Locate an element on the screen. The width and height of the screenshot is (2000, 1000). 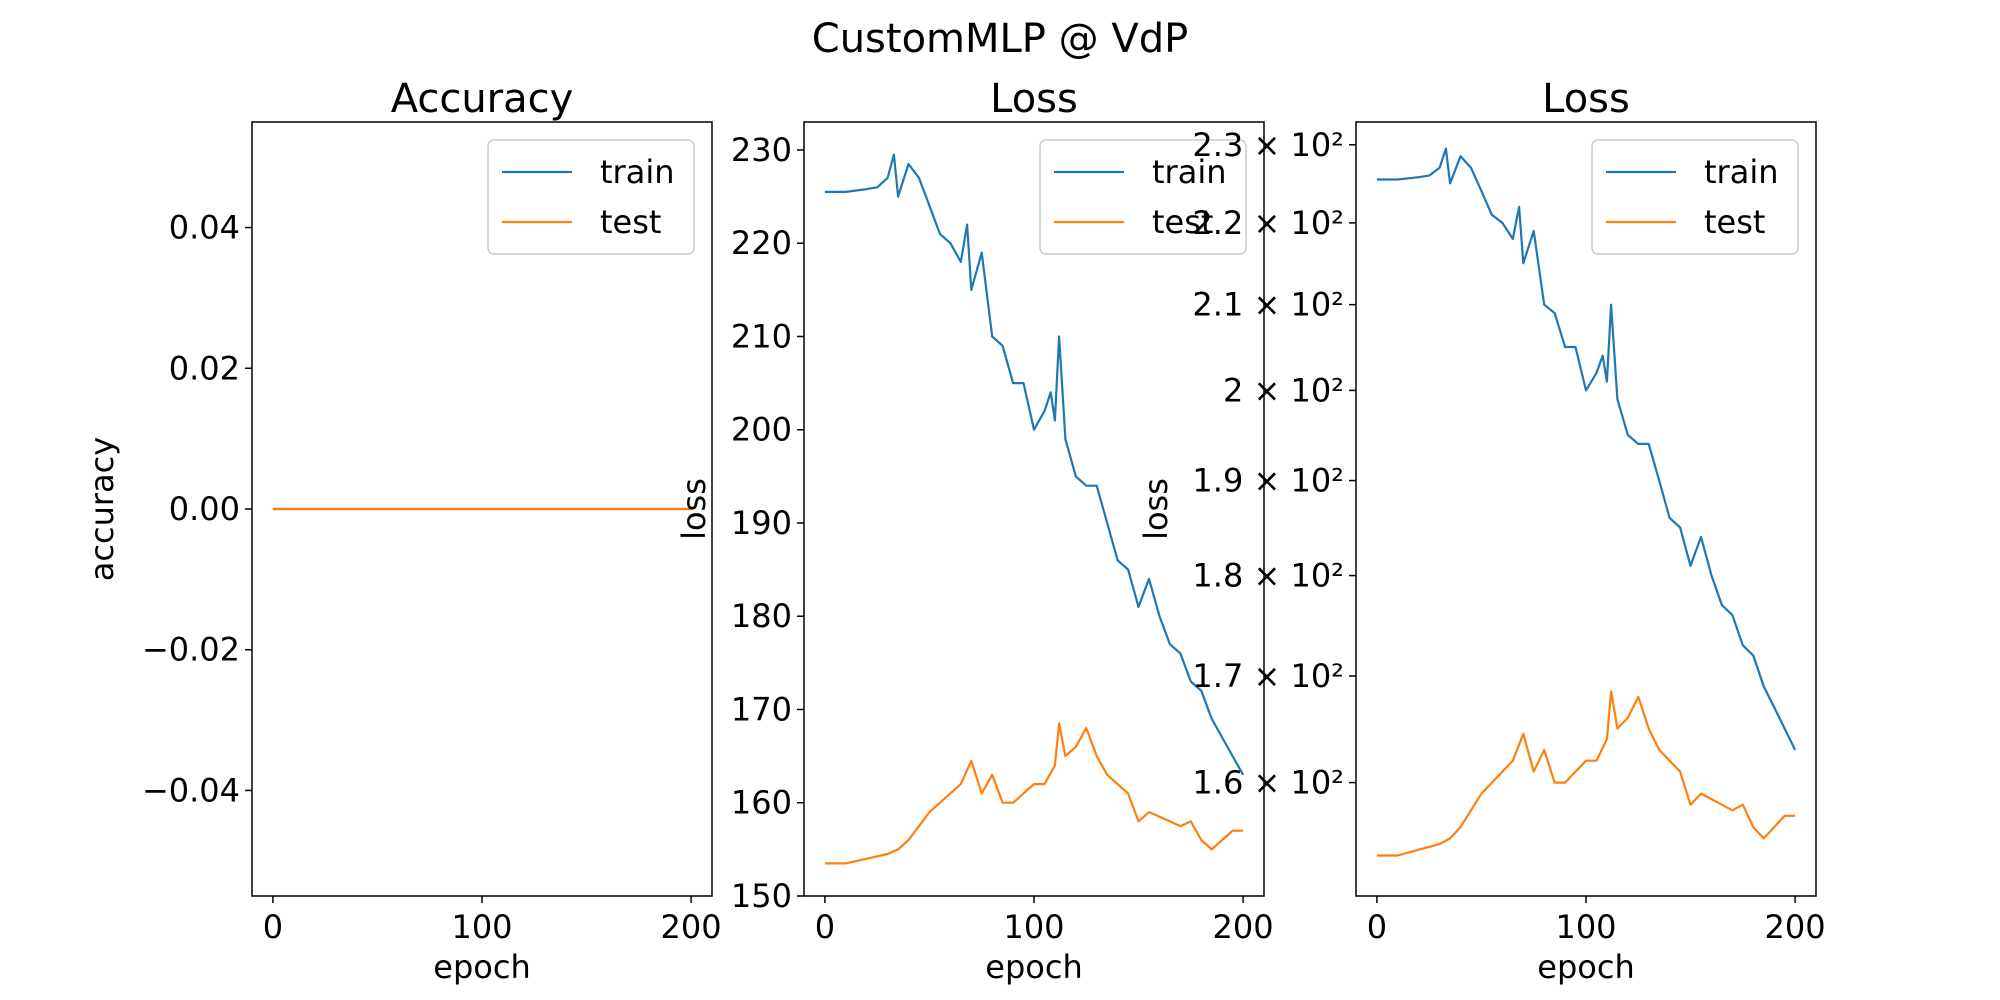
y-tick-label: 230 is located at coordinates (761, 150).